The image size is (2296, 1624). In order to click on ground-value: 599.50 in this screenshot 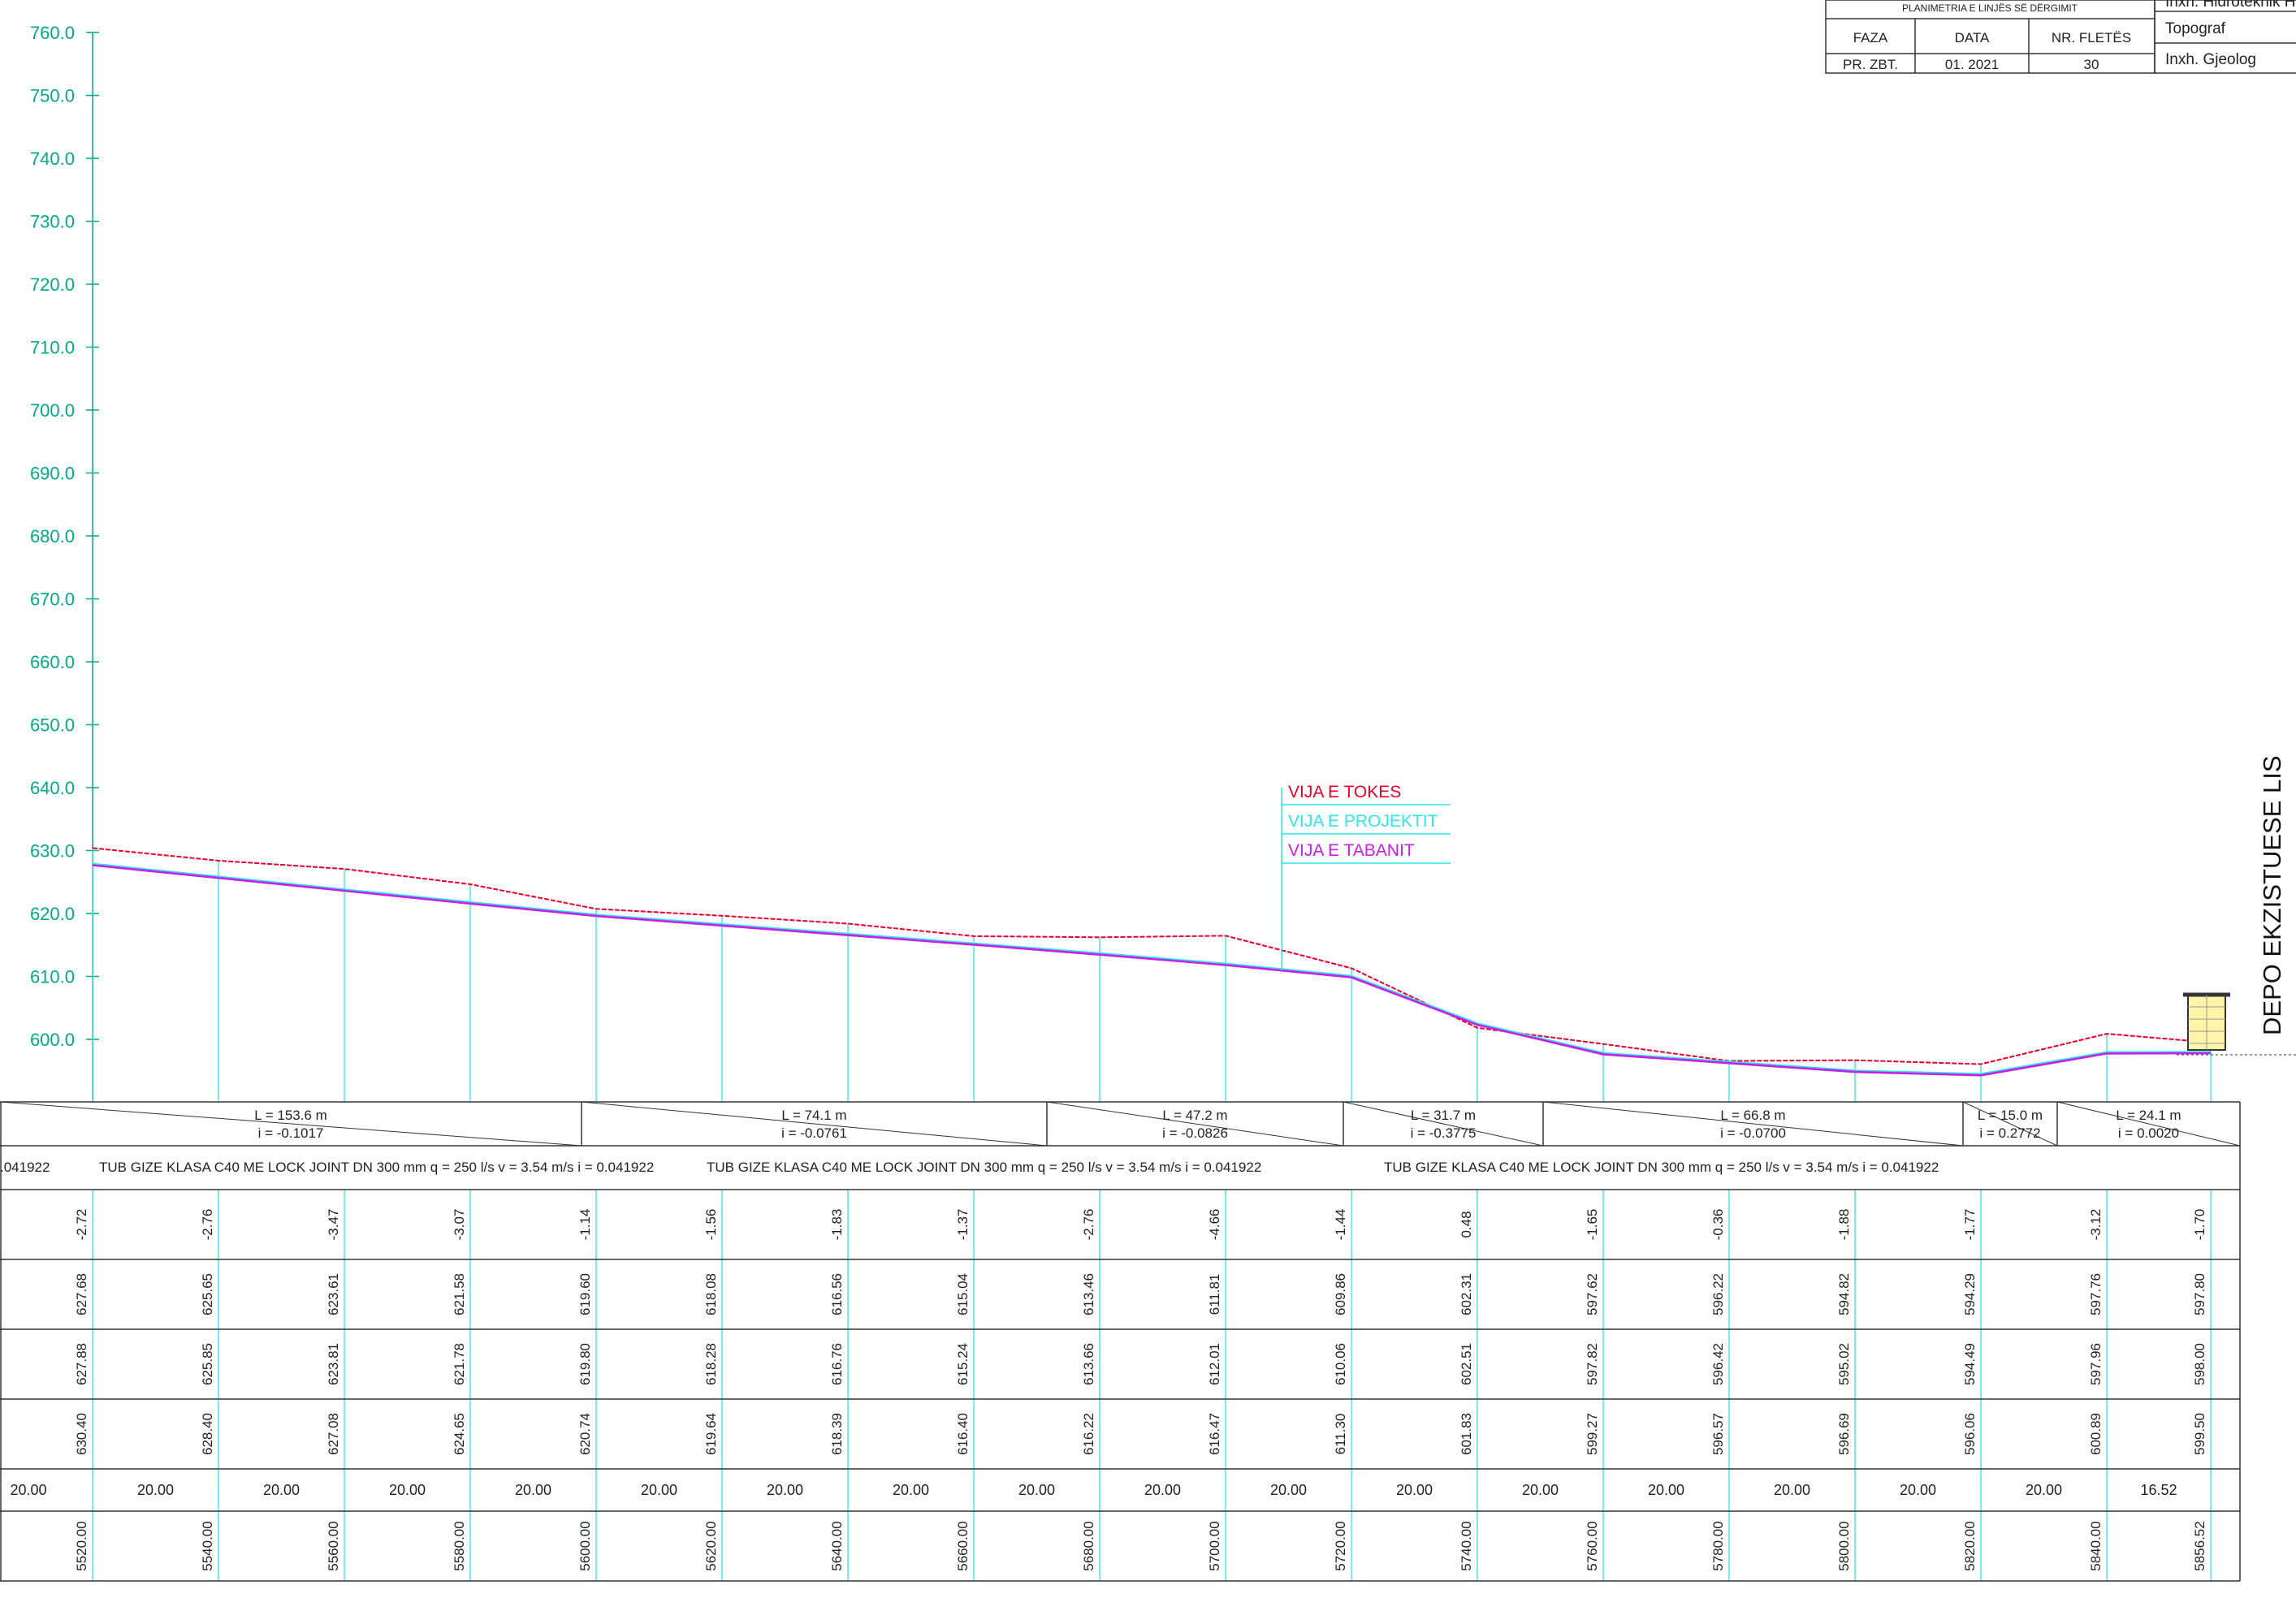, I will do `click(2199, 1434)`.